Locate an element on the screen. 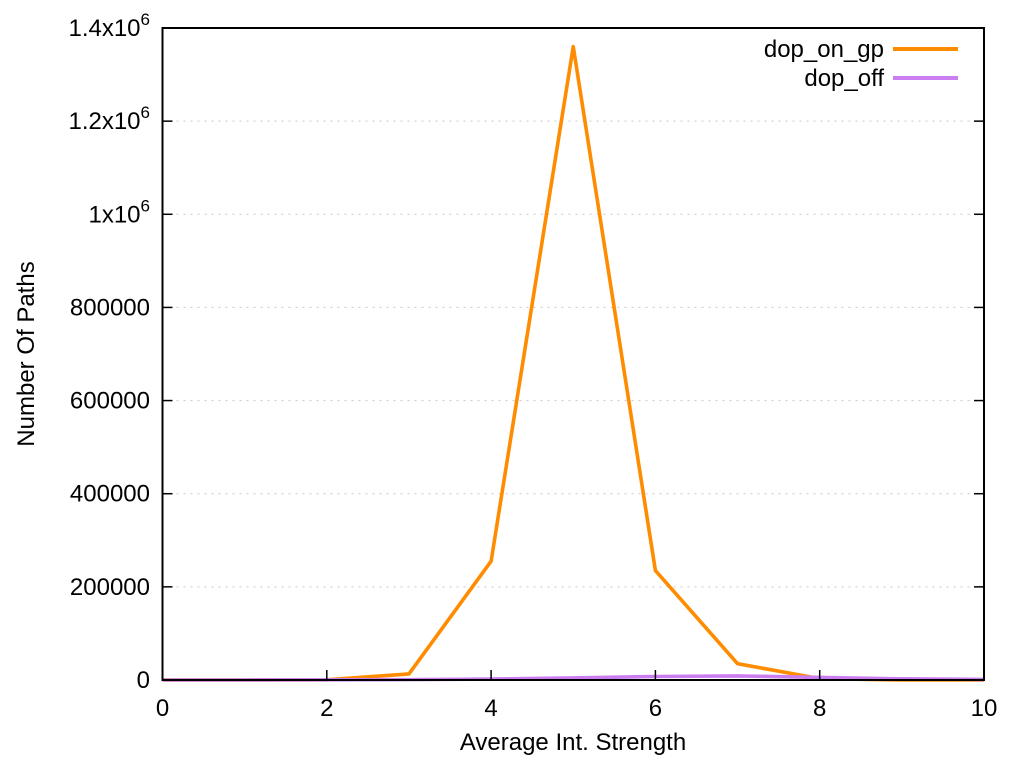 Image resolution: width=1024 pixels, height=773 pixels. x-tick-label: 0 is located at coordinates (162, 708).